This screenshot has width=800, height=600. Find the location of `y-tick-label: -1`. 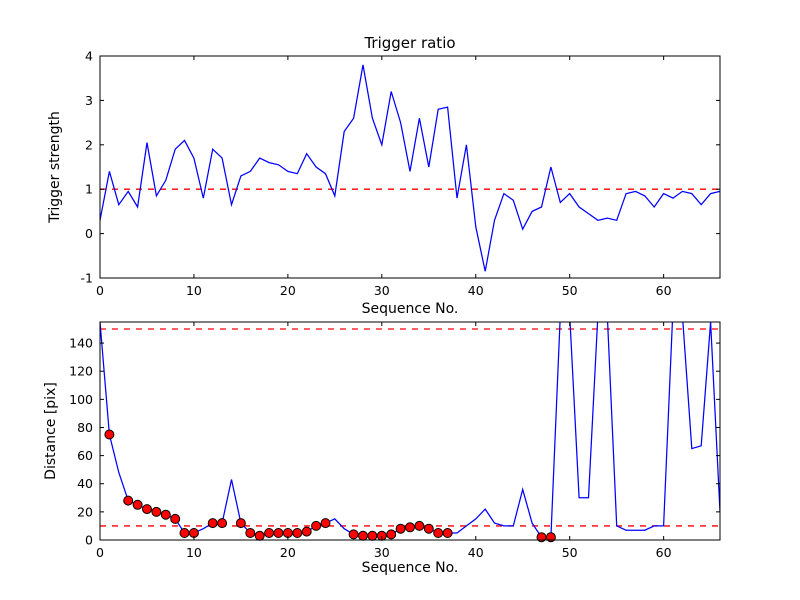

y-tick-label: -1 is located at coordinates (87, 278).